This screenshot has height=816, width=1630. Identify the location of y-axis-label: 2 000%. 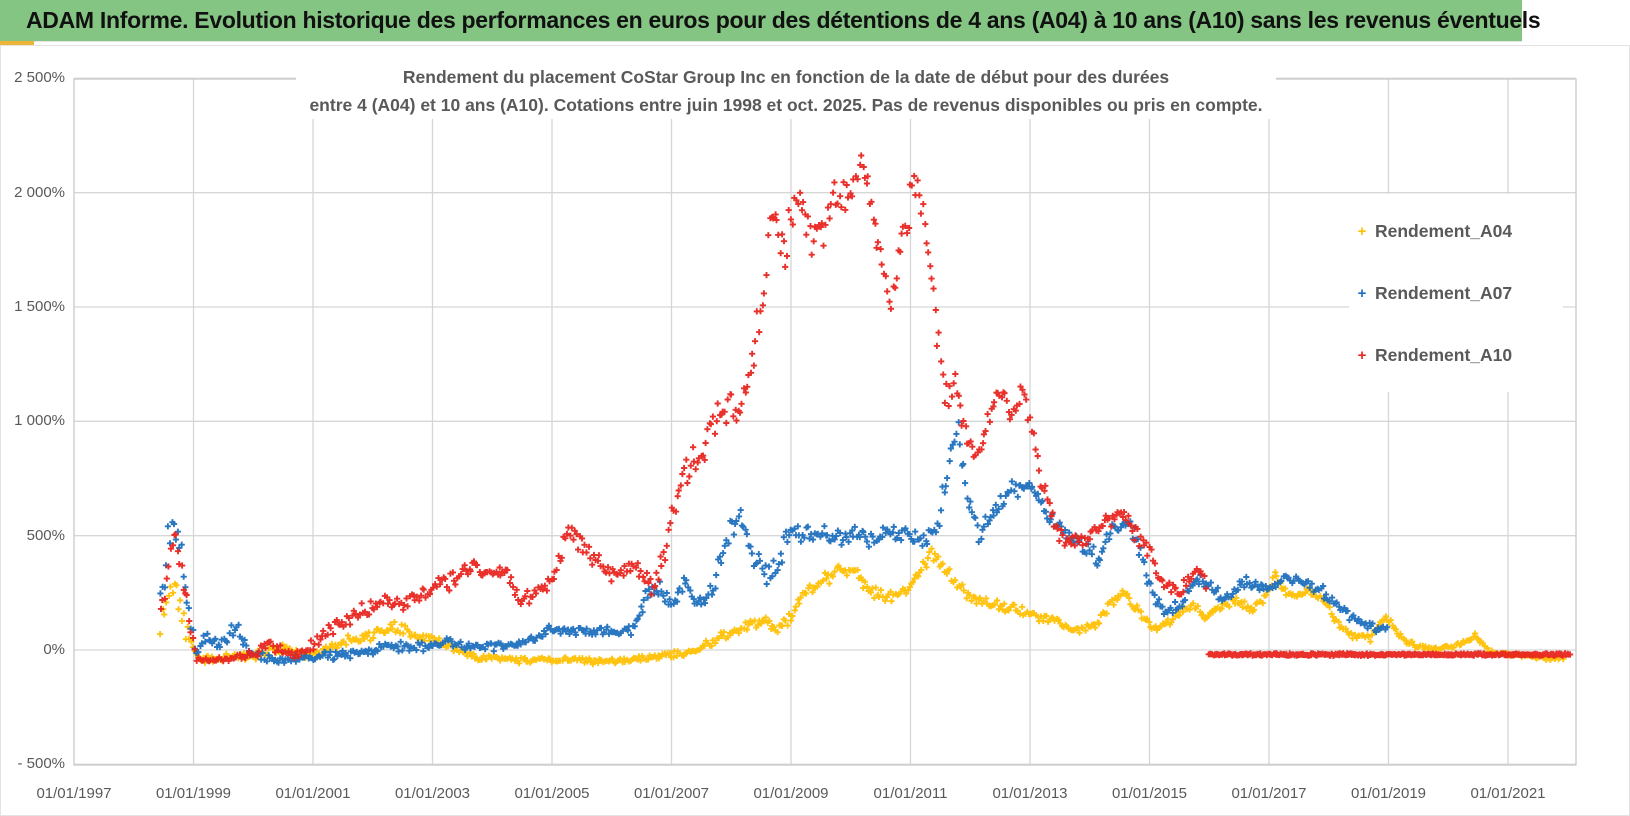
(39, 192).